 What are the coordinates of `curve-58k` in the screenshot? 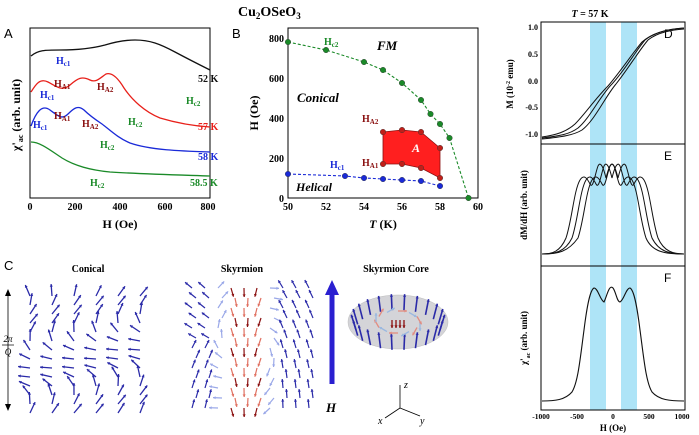 It's located at (120, 129).